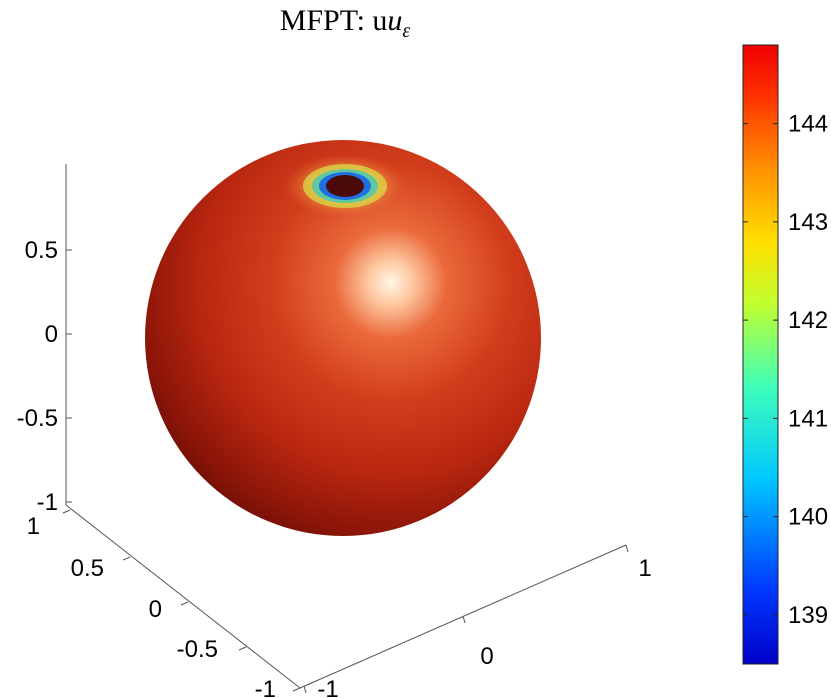 The height and width of the screenshot is (698, 831). I want to click on colorbar-gradient, so click(760, 354).